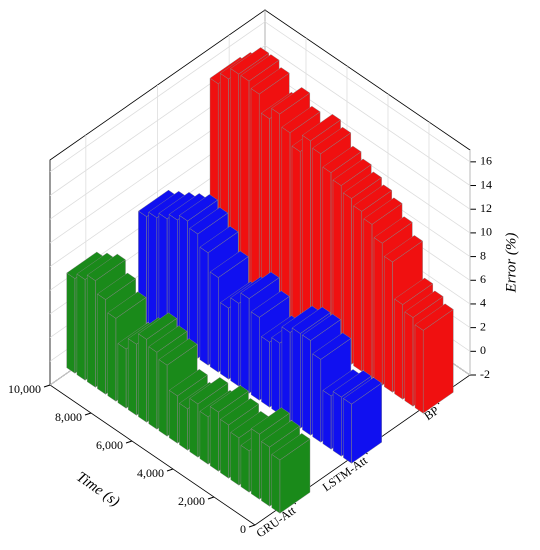 The image size is (540, 550). What do you see at coordinates (191, 501) in the screenshot?
I see `x-tick-label: 2,000` at bounding box center [191, 501].